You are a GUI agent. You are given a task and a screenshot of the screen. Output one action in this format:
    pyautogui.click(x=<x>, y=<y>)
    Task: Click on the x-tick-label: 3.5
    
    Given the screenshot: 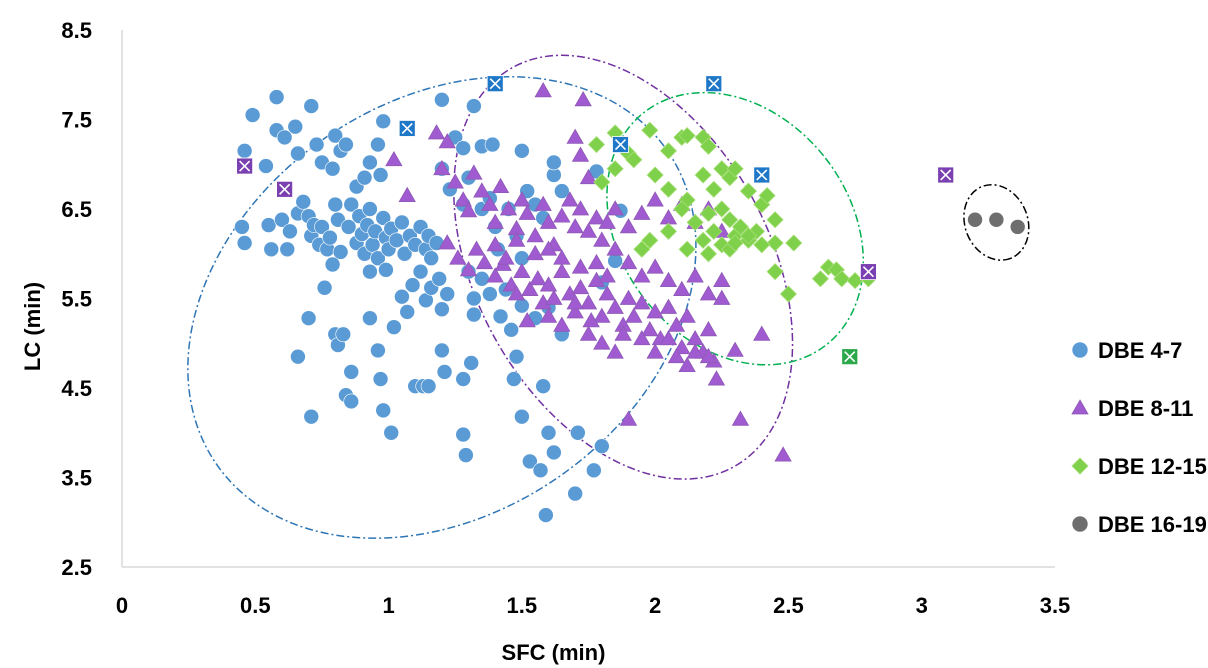 What is the action you would take?
    pyautogui.click(x=1055, y=605)
    